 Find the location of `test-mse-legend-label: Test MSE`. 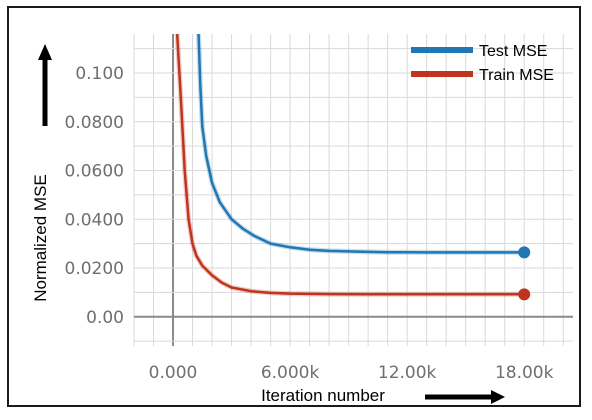

test-mse-legend-label: Test MSE is located at coordinates (513, 51).